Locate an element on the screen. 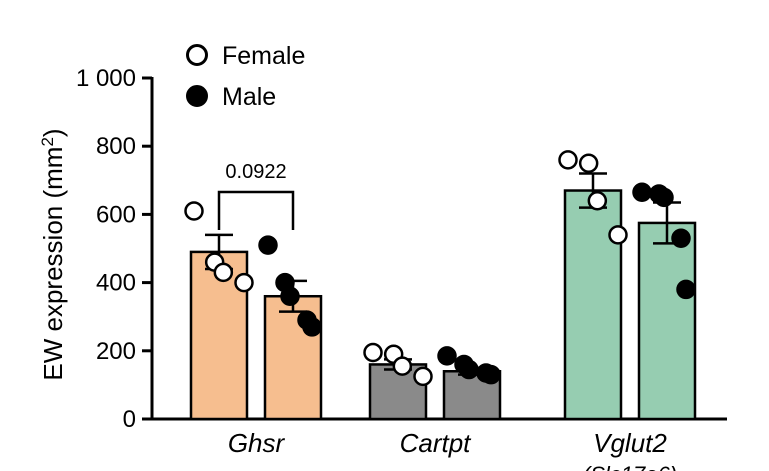  x-tick-label: Vglut2 is located at coordinates (630, 443).